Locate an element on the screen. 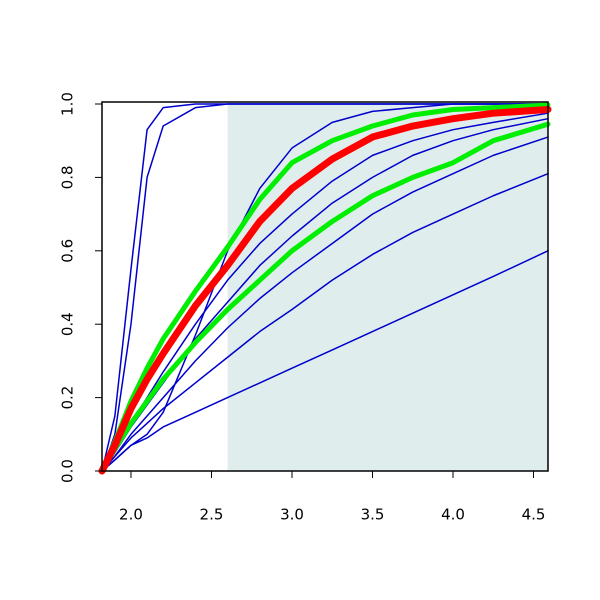  x-tick-label: 2.5 is located at coordinates (212, 515).